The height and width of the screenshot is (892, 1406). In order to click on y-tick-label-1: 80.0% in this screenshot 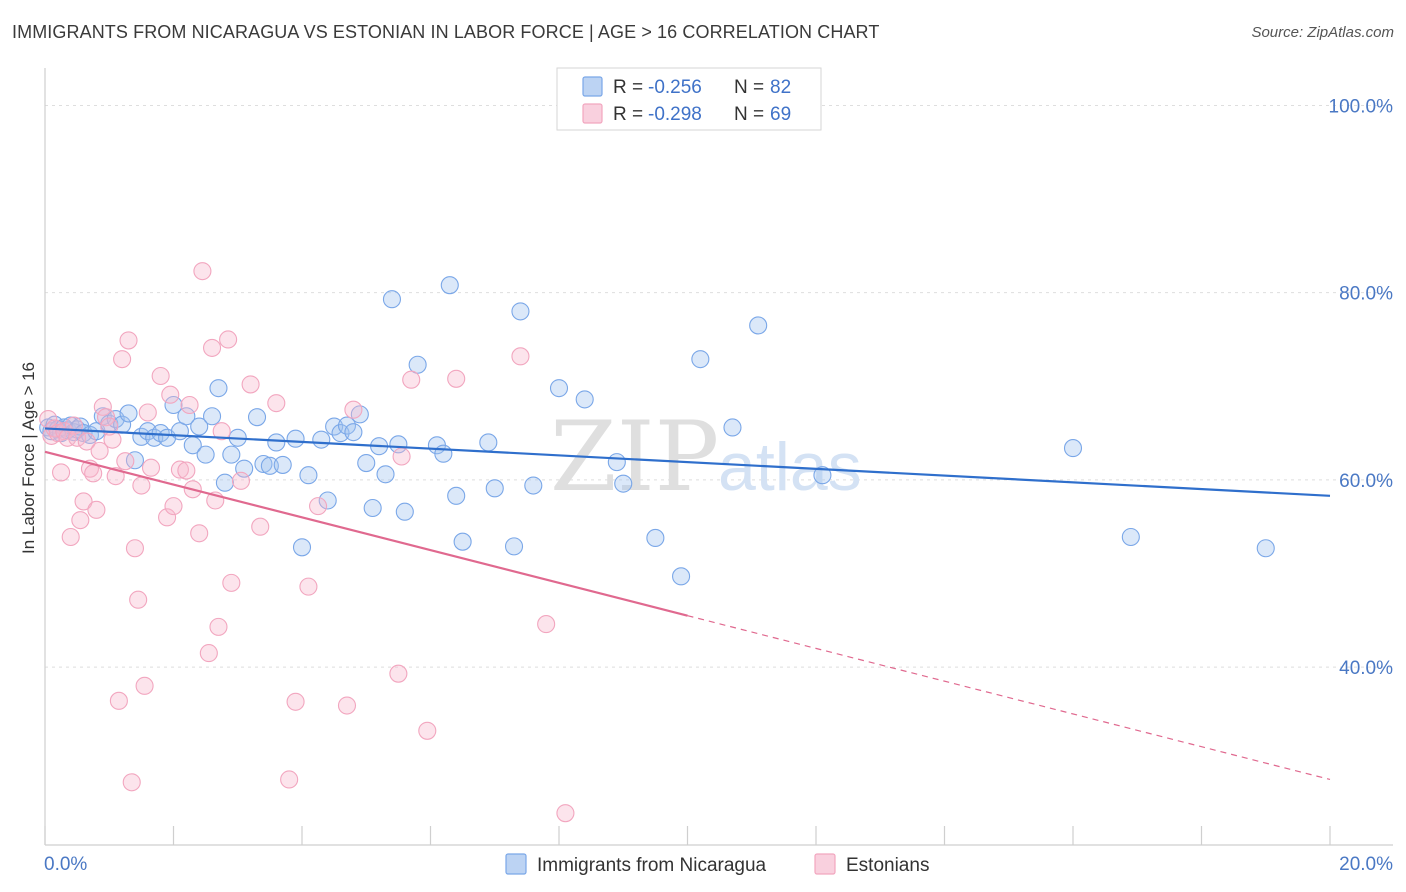, I will do `click(1366, 294)`.